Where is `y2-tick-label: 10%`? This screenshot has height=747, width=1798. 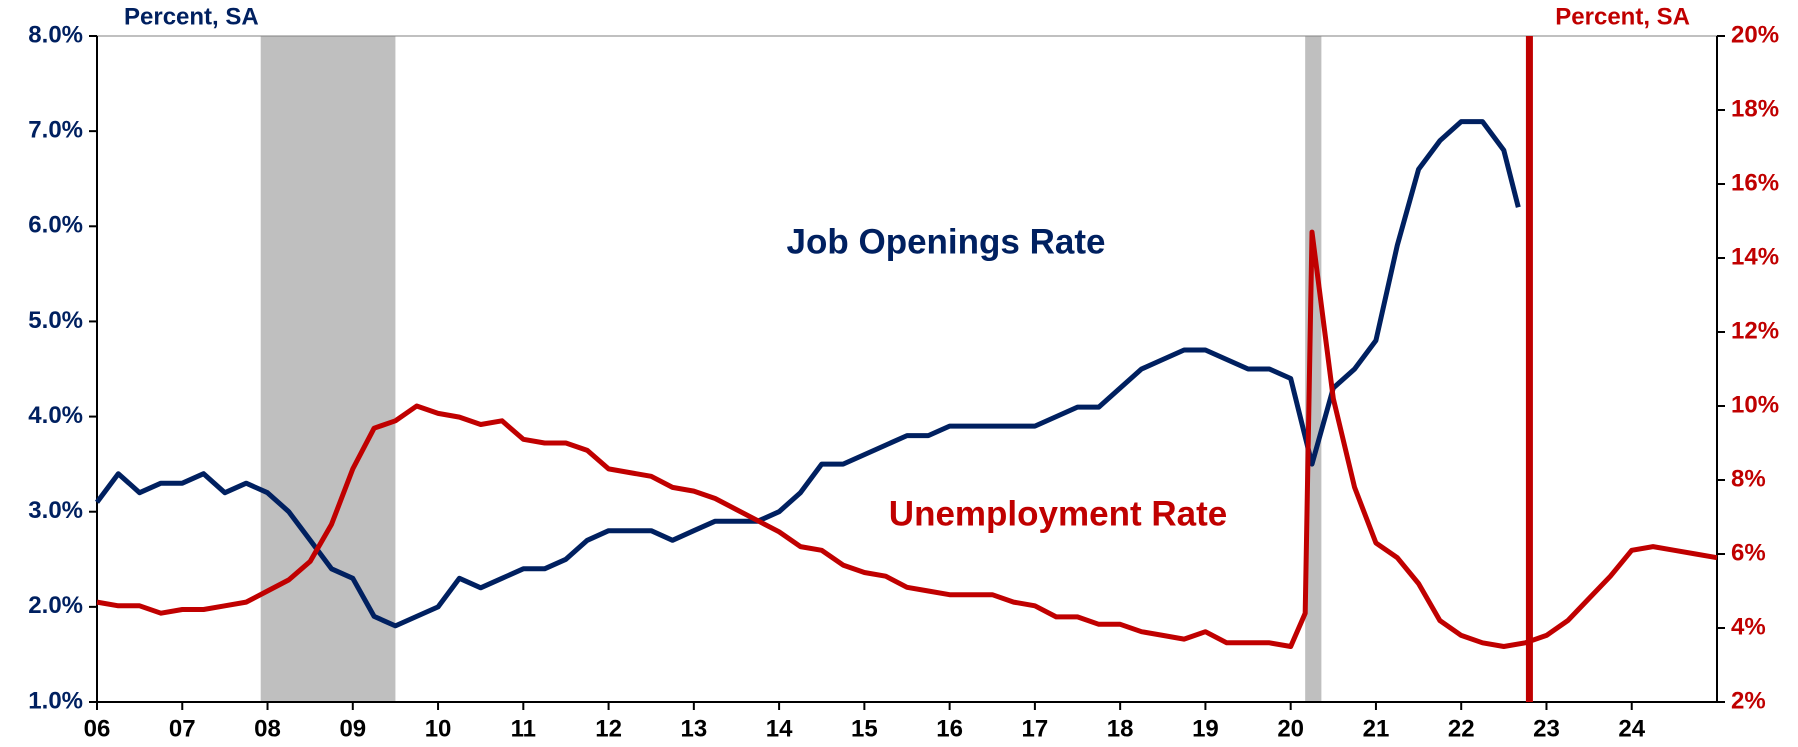 y2-tick-label: 10% is located at coordinates (1755, 404).